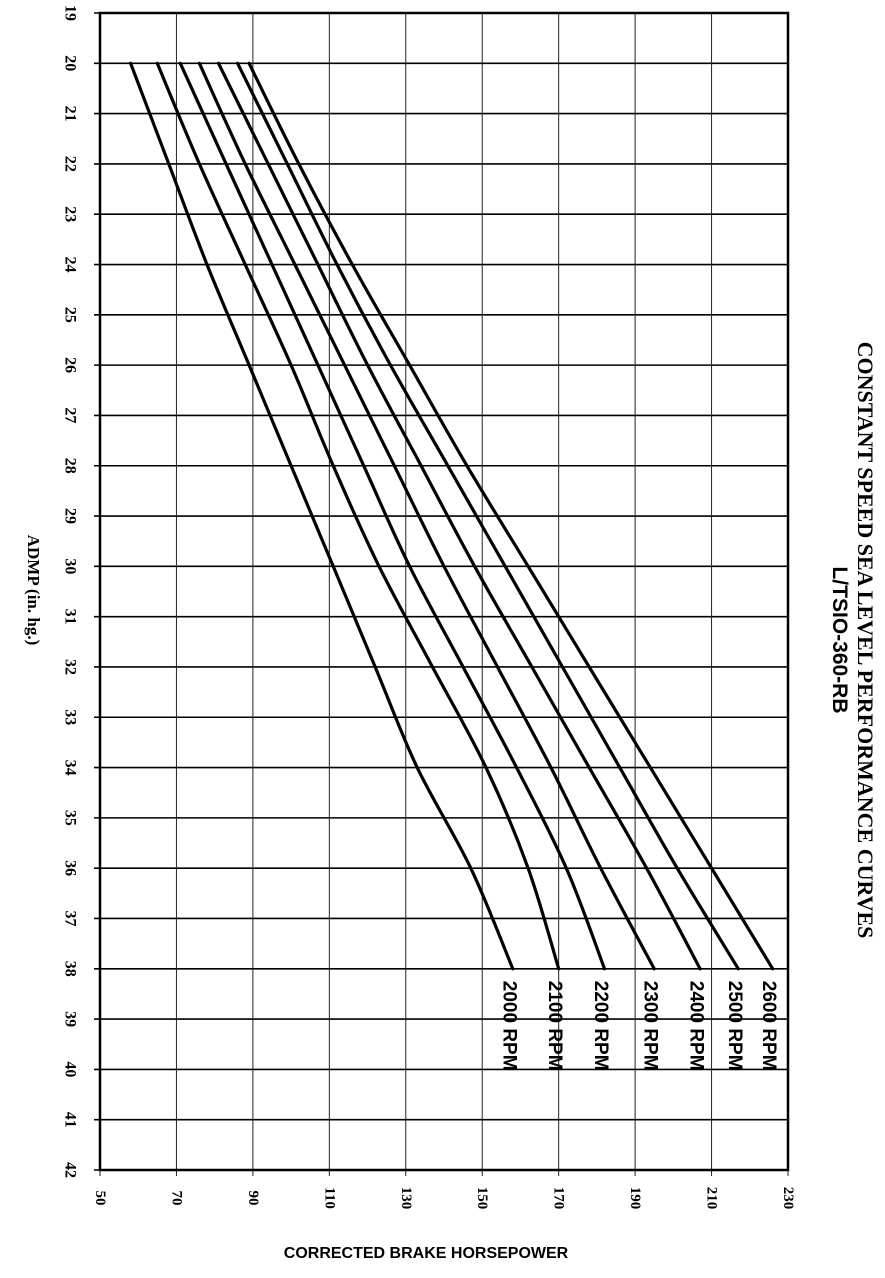 The height and width of the screenshot is (1278, 885). What do you see at coordinates (70, 1019) in the screenshot?
I see `x-tick-label: 39` at bounding box center [70, 1019].